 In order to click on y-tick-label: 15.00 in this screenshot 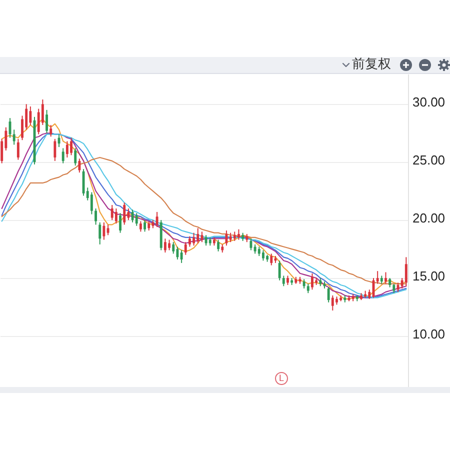, I will do `click(429, 276)`.